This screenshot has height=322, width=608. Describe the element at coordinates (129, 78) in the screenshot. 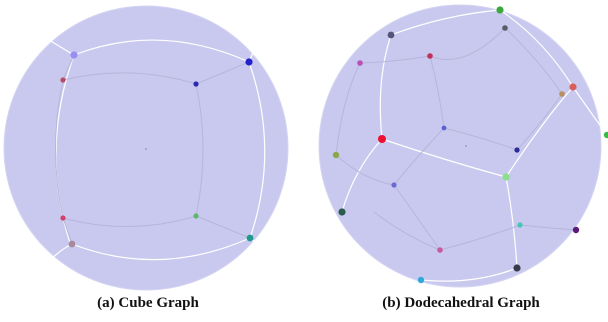

I see `edge-inner-top` at that location.